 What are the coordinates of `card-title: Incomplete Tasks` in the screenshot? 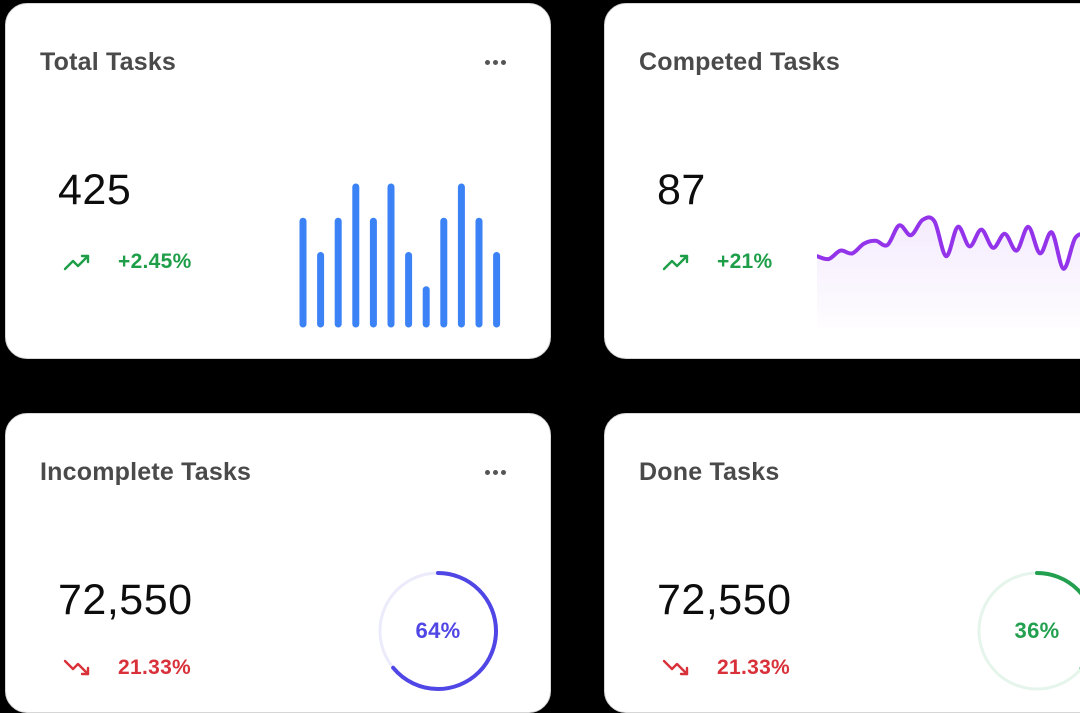 It's located at (146, 472).